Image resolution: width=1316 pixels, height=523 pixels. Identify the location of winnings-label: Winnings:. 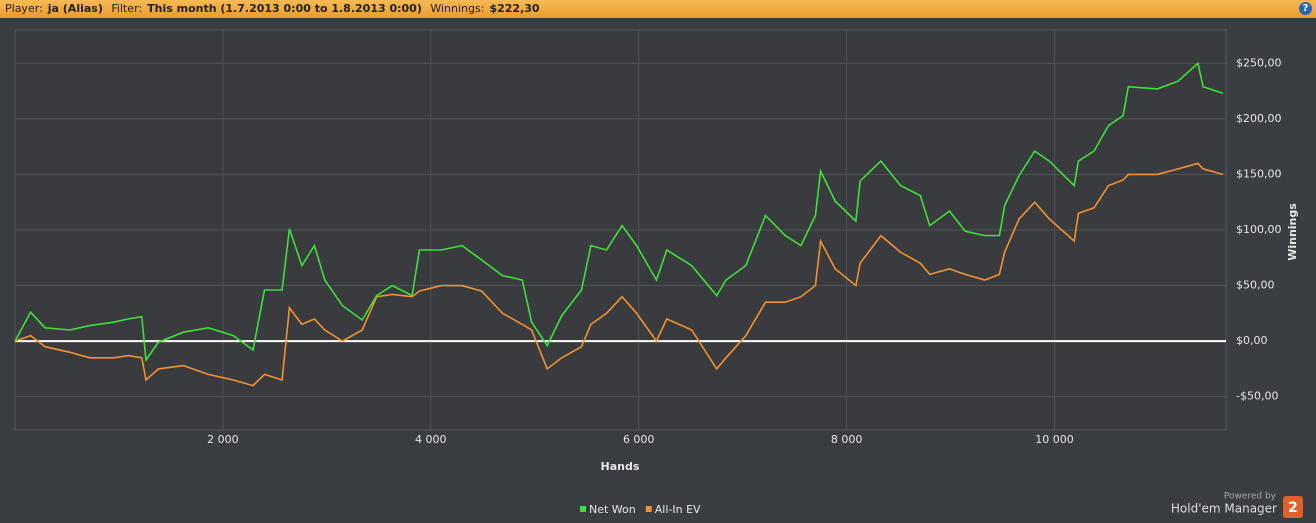
(457, 8).